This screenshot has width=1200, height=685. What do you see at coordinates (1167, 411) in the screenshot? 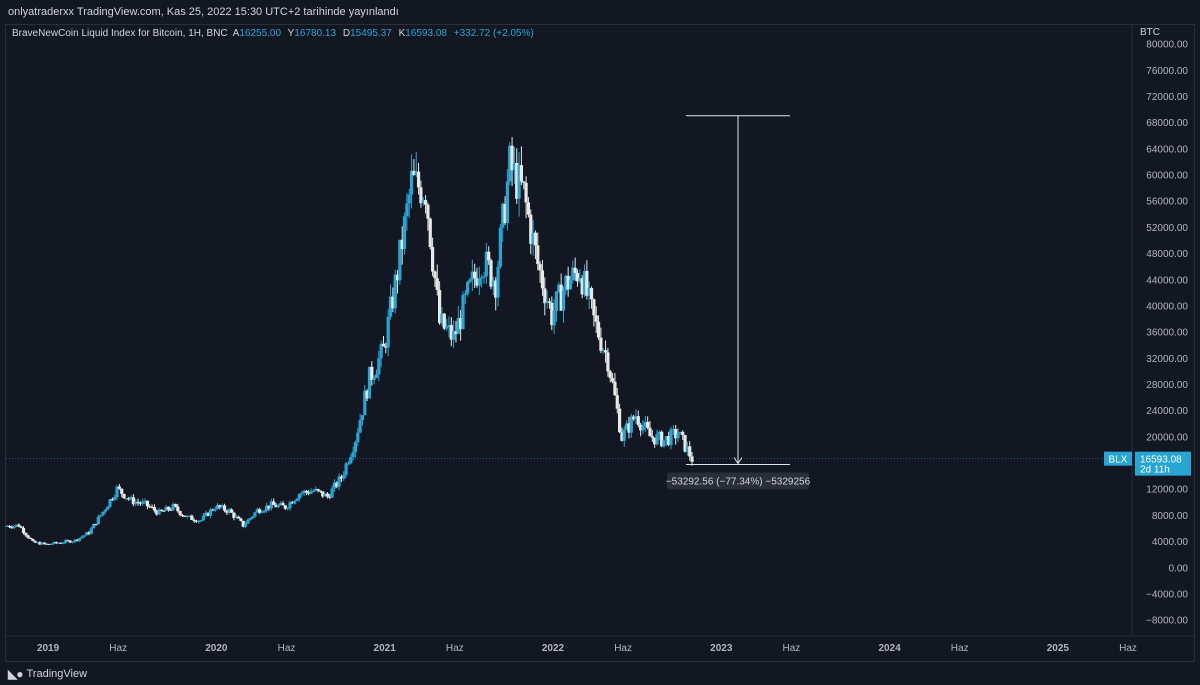
I see `y-tick-label: 24000.00` at bounding box center [1167, 411].